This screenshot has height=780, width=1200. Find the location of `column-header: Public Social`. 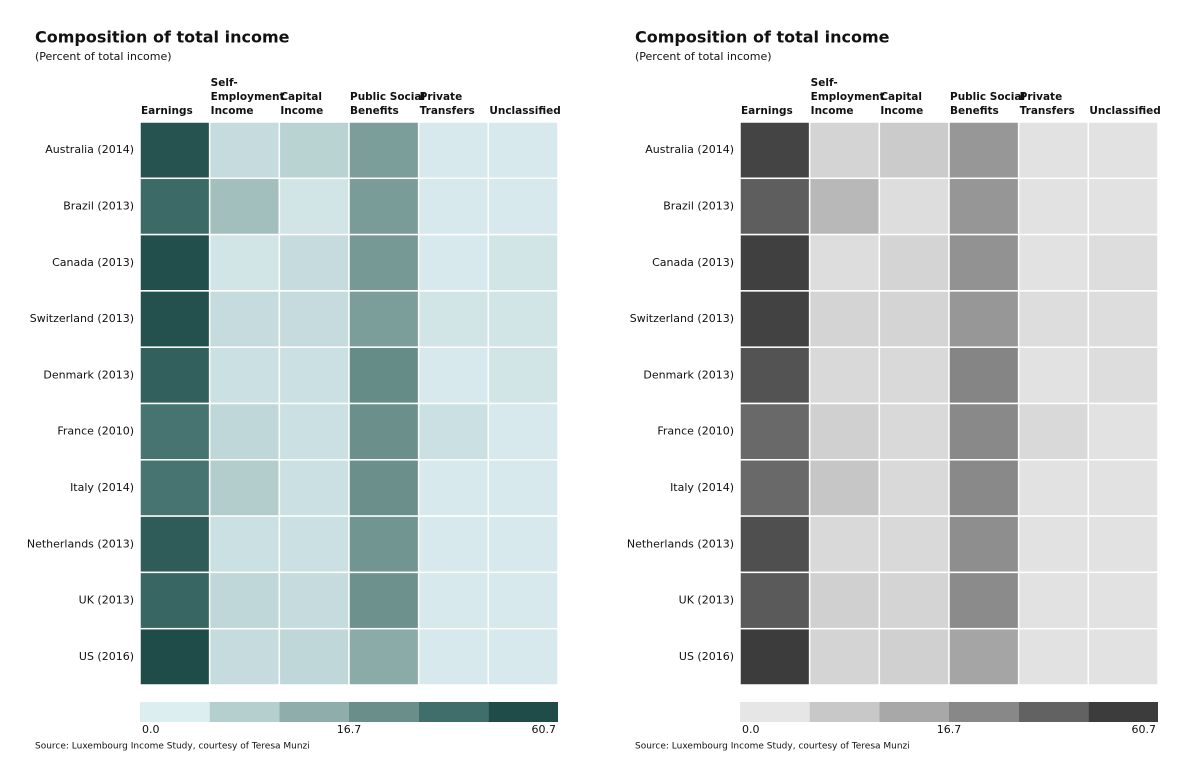

column-header: Public Social is located at coordinates (387, 97).